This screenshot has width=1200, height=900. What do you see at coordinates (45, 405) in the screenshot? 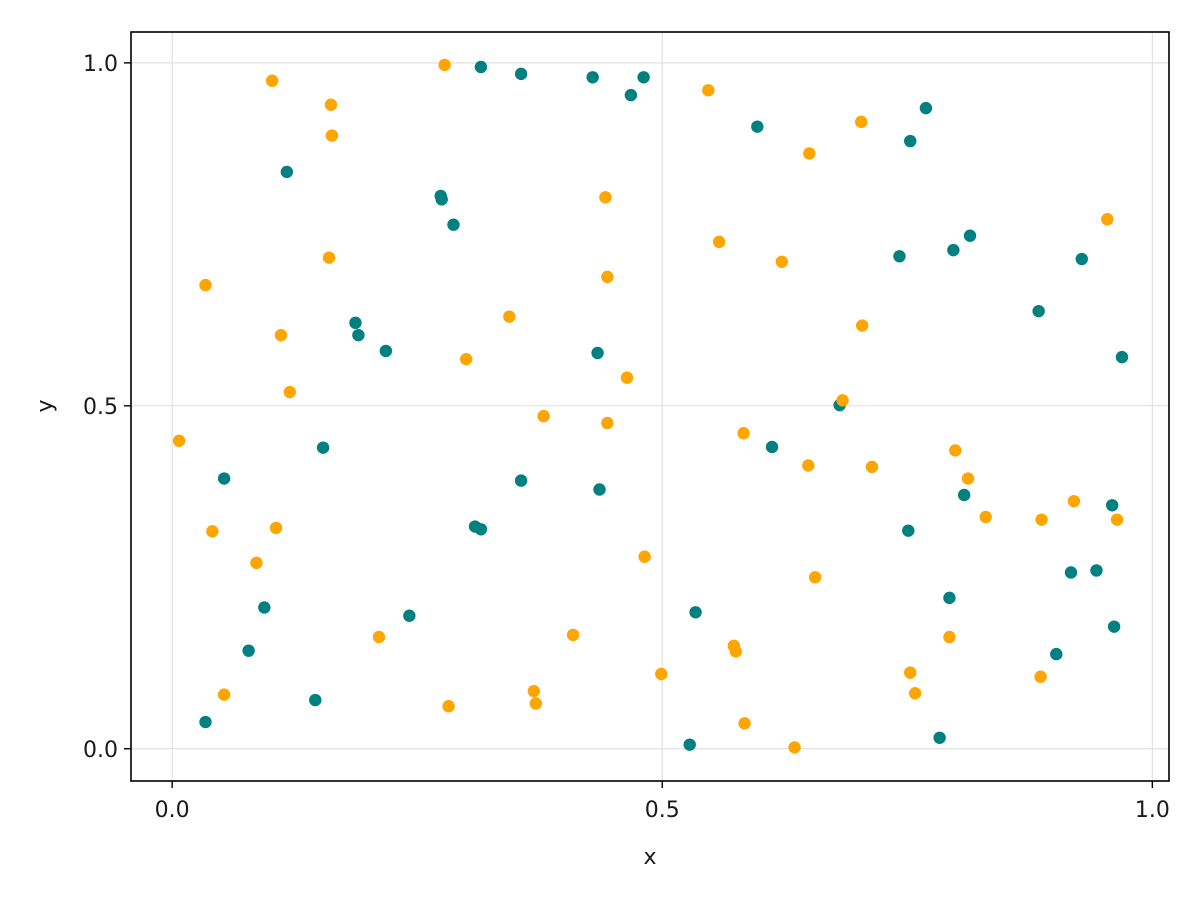
I see `y-axis-label: y` at bounding box center [45, 405].